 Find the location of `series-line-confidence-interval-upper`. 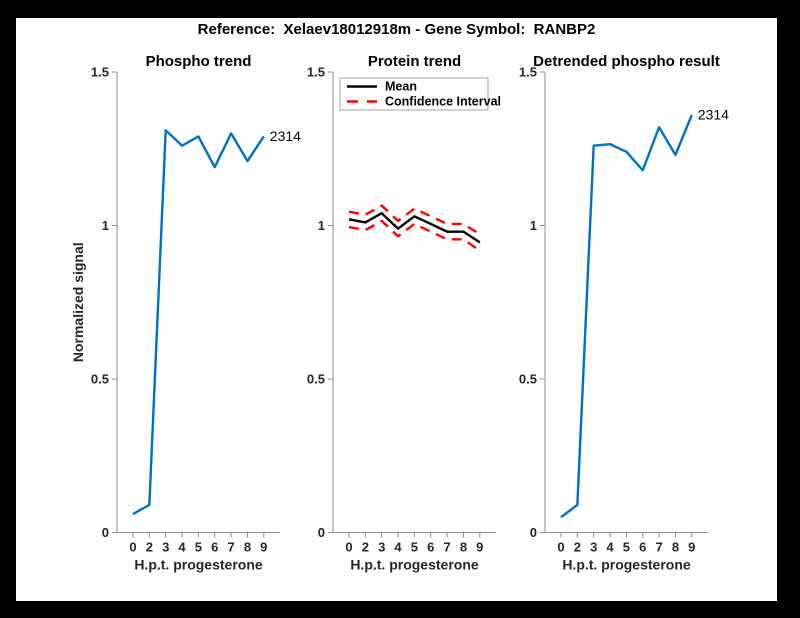

series-line-confidence-interval-upper is located at coordinates (414, 220).